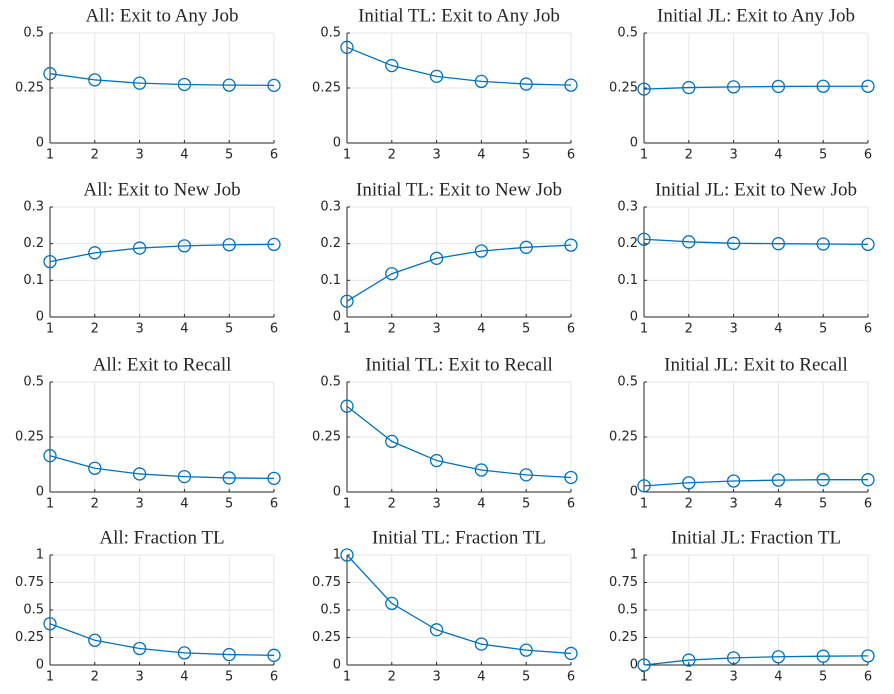  Describe the element at coordinates (459, 15) in the screenshot. I see `chart-title: Initial TL: Exit to Any Job` at that location.